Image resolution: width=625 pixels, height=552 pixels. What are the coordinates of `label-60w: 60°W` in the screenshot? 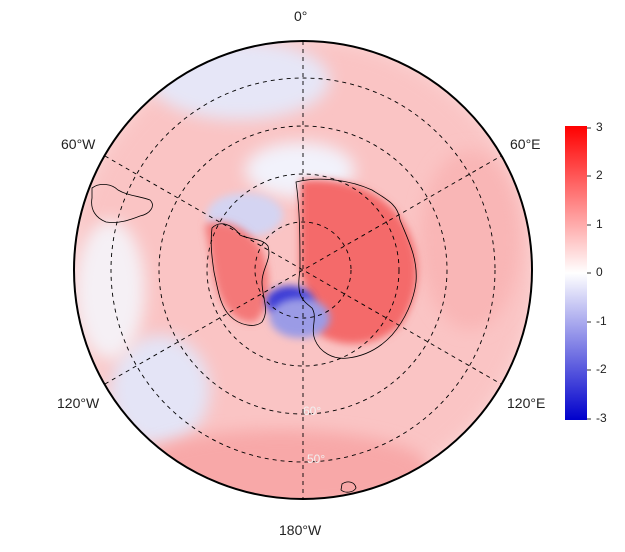 It's located at (78, 144).